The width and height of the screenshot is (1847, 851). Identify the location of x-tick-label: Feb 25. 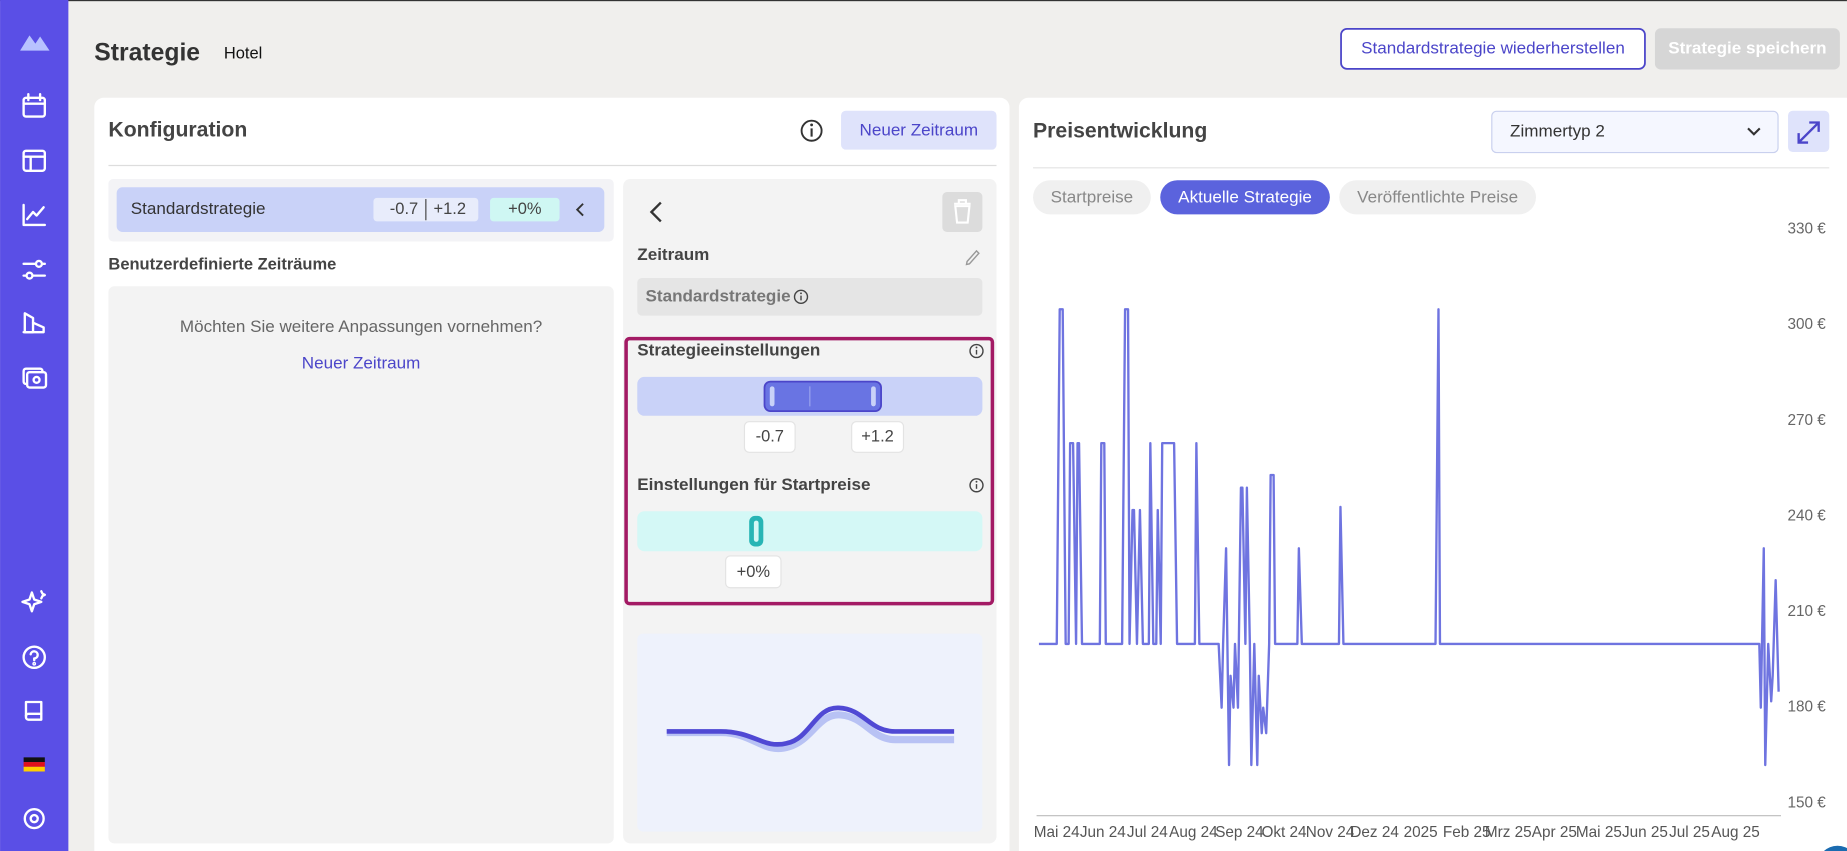
(1467, 832).